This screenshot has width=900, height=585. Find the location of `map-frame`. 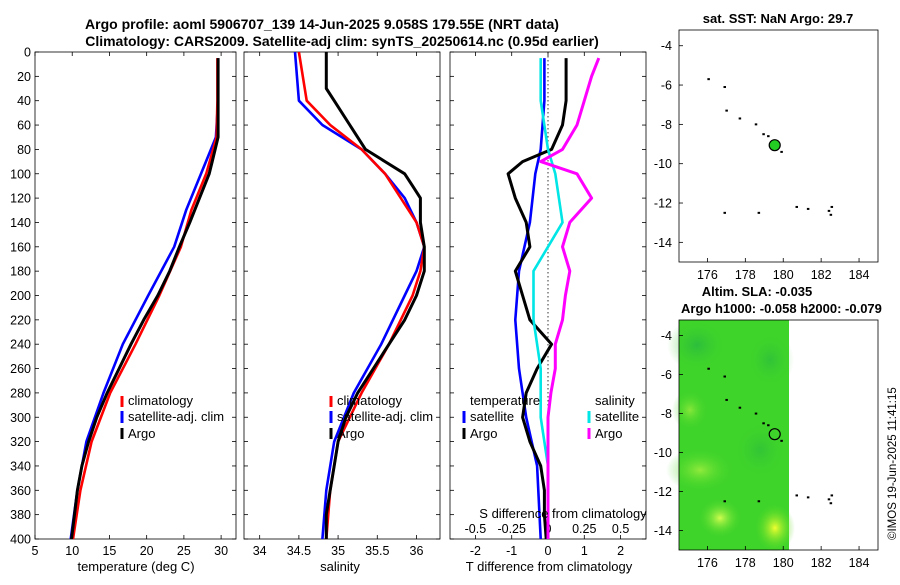

map-frame is located at coordinates (778, 435).